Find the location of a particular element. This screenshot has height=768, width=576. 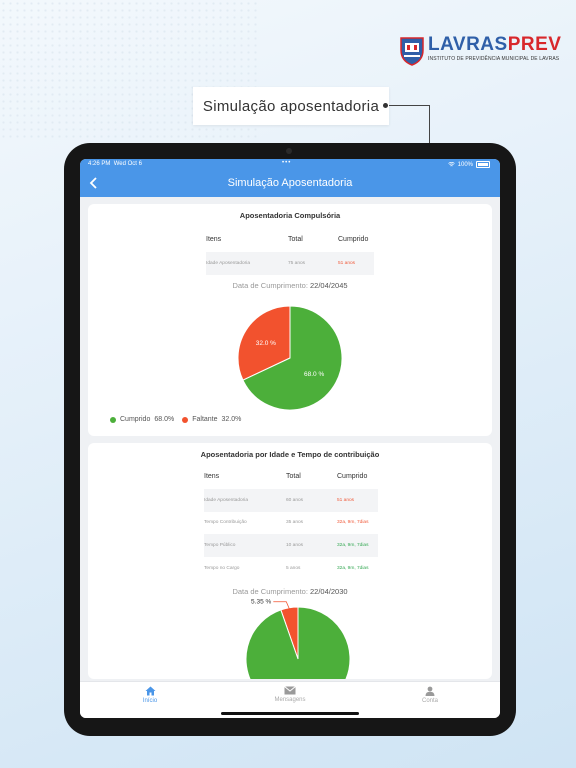

table-row: Tempo no Cargo 5 anos 32a, 9m, 7dias is located at coordinates (291, 568).